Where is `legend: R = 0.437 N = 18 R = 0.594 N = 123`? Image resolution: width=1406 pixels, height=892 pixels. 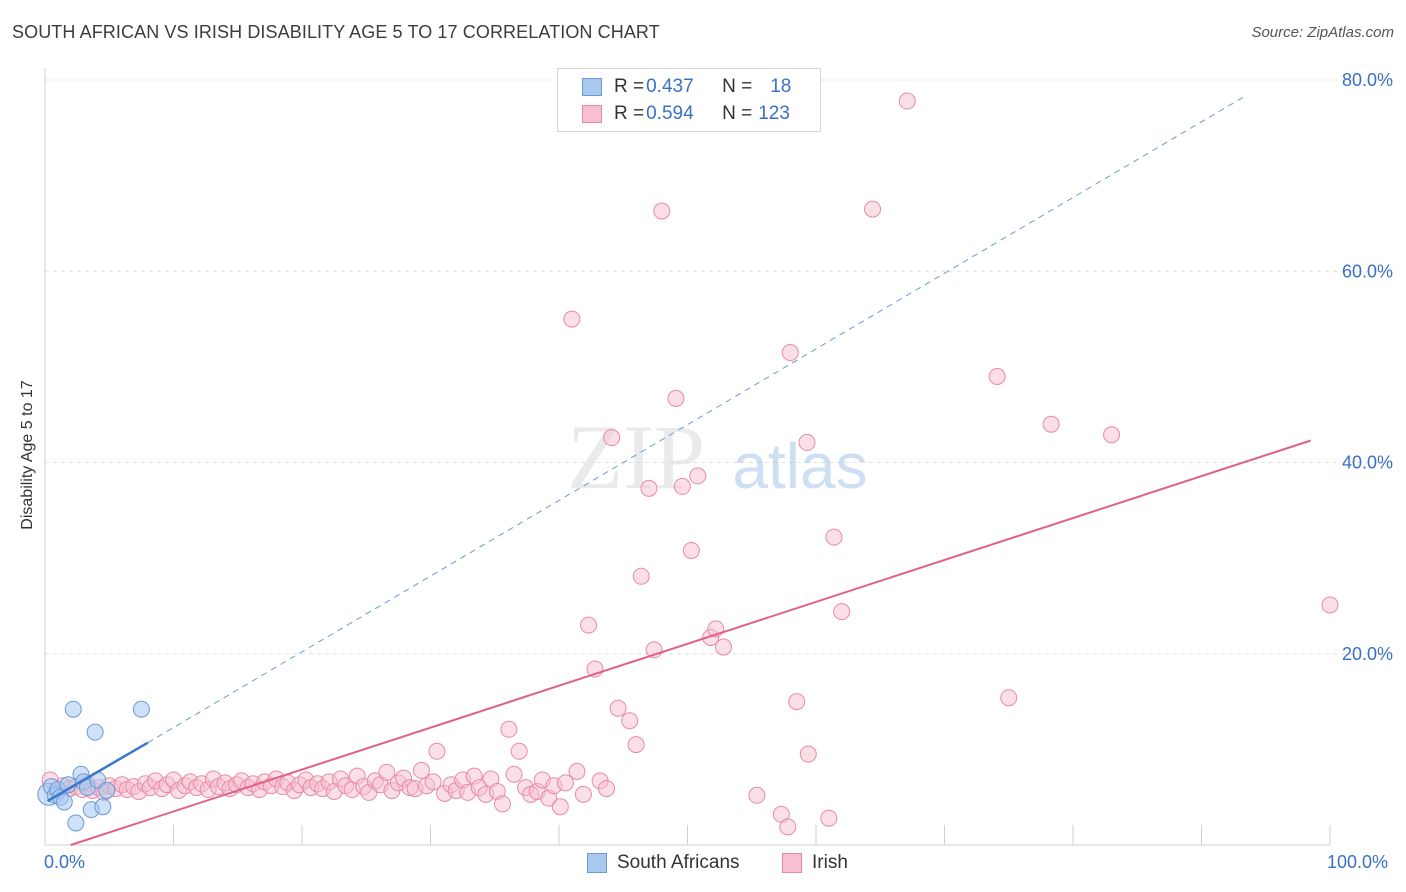 legend: R = 0.437 N = 18 R = 0.594 N = 123 is located at coordinates (689, 100).